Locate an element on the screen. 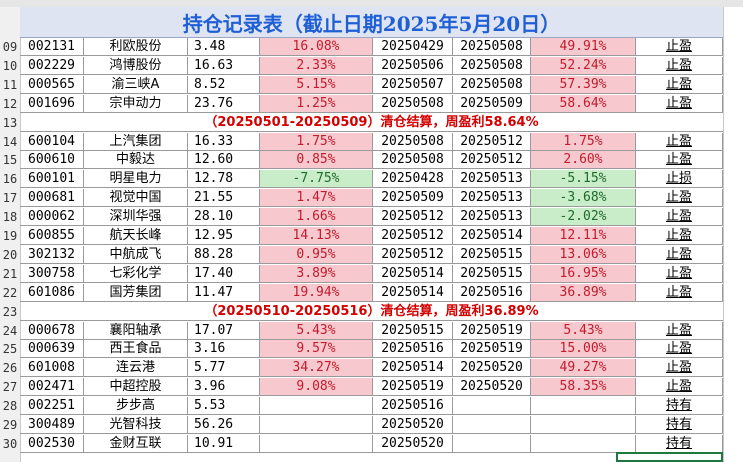 The width and height of the screenshot is (743, 462). sell-date-cell: 20250514 is located at coordinates (492, 236).